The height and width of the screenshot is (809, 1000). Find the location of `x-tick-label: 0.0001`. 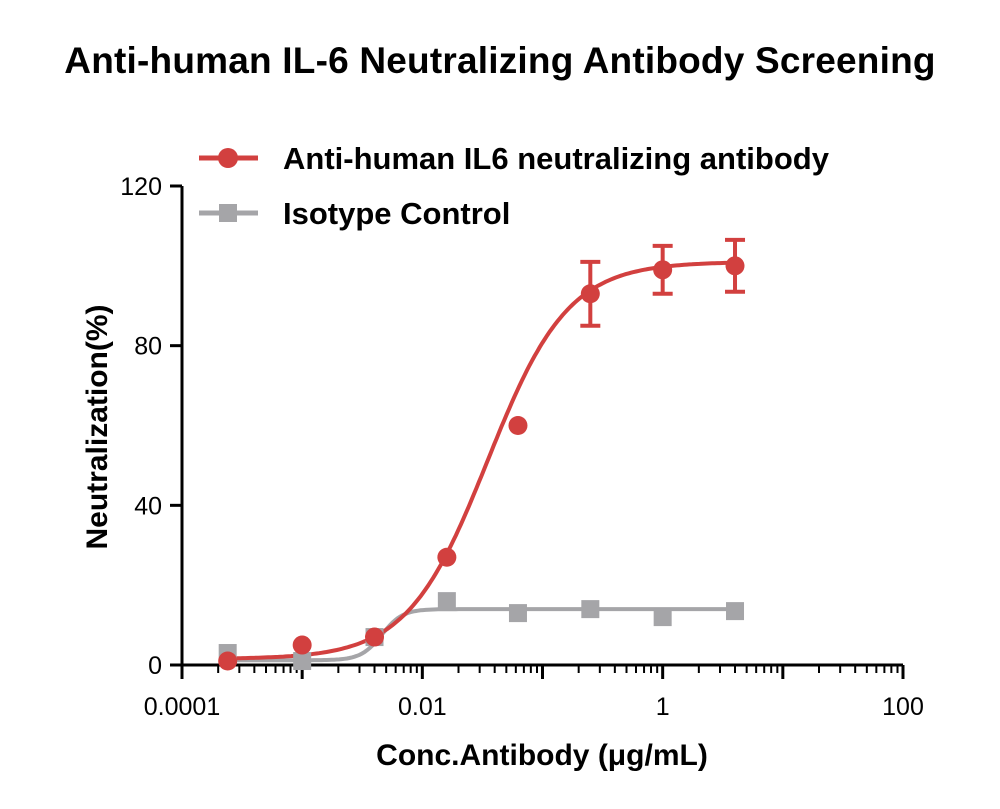

x-tick-label: 0.0001 is located at coordinates (182, 707).